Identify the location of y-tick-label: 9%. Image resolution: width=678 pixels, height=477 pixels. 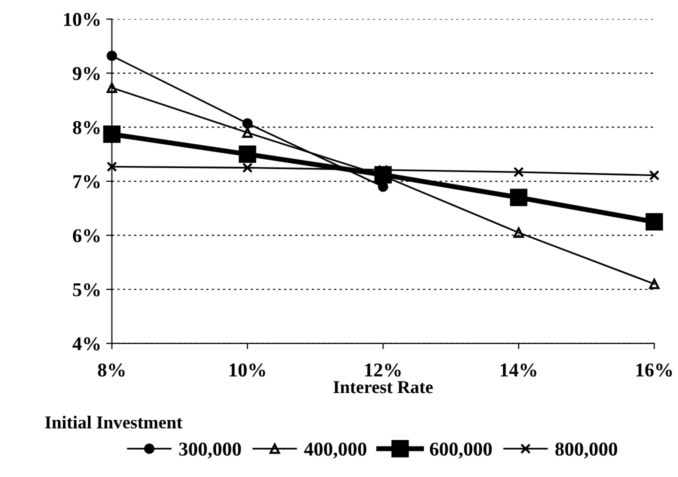
(86, 73).